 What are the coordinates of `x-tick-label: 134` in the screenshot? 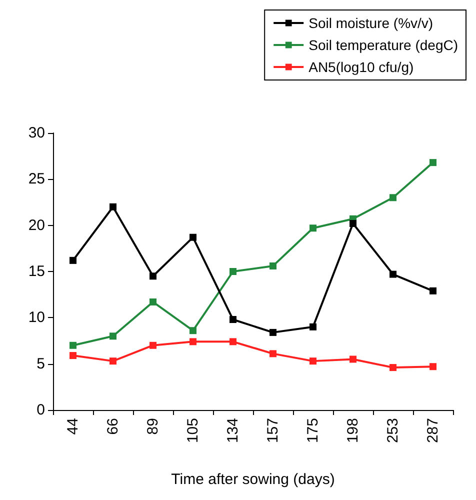 It's located at (233, 431).